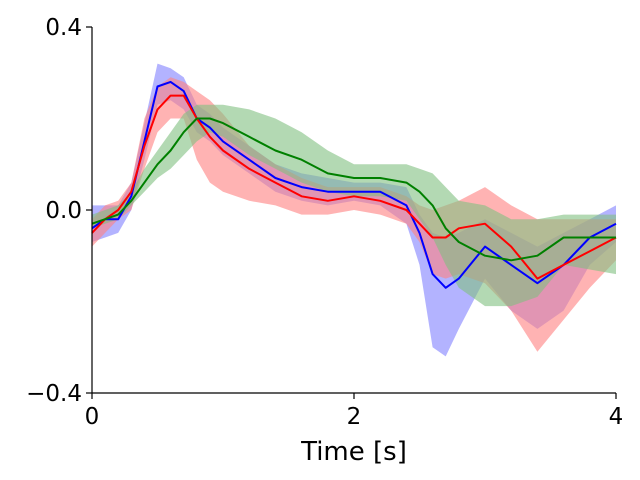 The image size is (640, 480). Describe the element at coordinates (354, 417) in the screenshot. I see `x-tick-label: 2` at that location.